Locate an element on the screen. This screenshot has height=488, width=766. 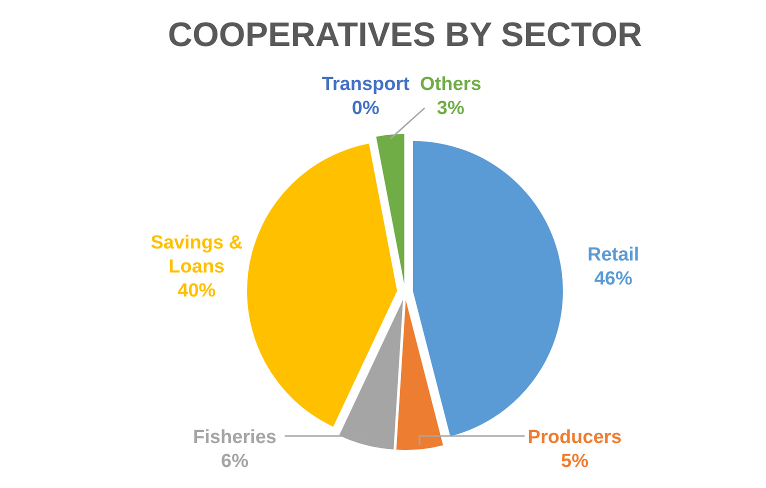
data-label: 5% is located at coordinates (575, 461).